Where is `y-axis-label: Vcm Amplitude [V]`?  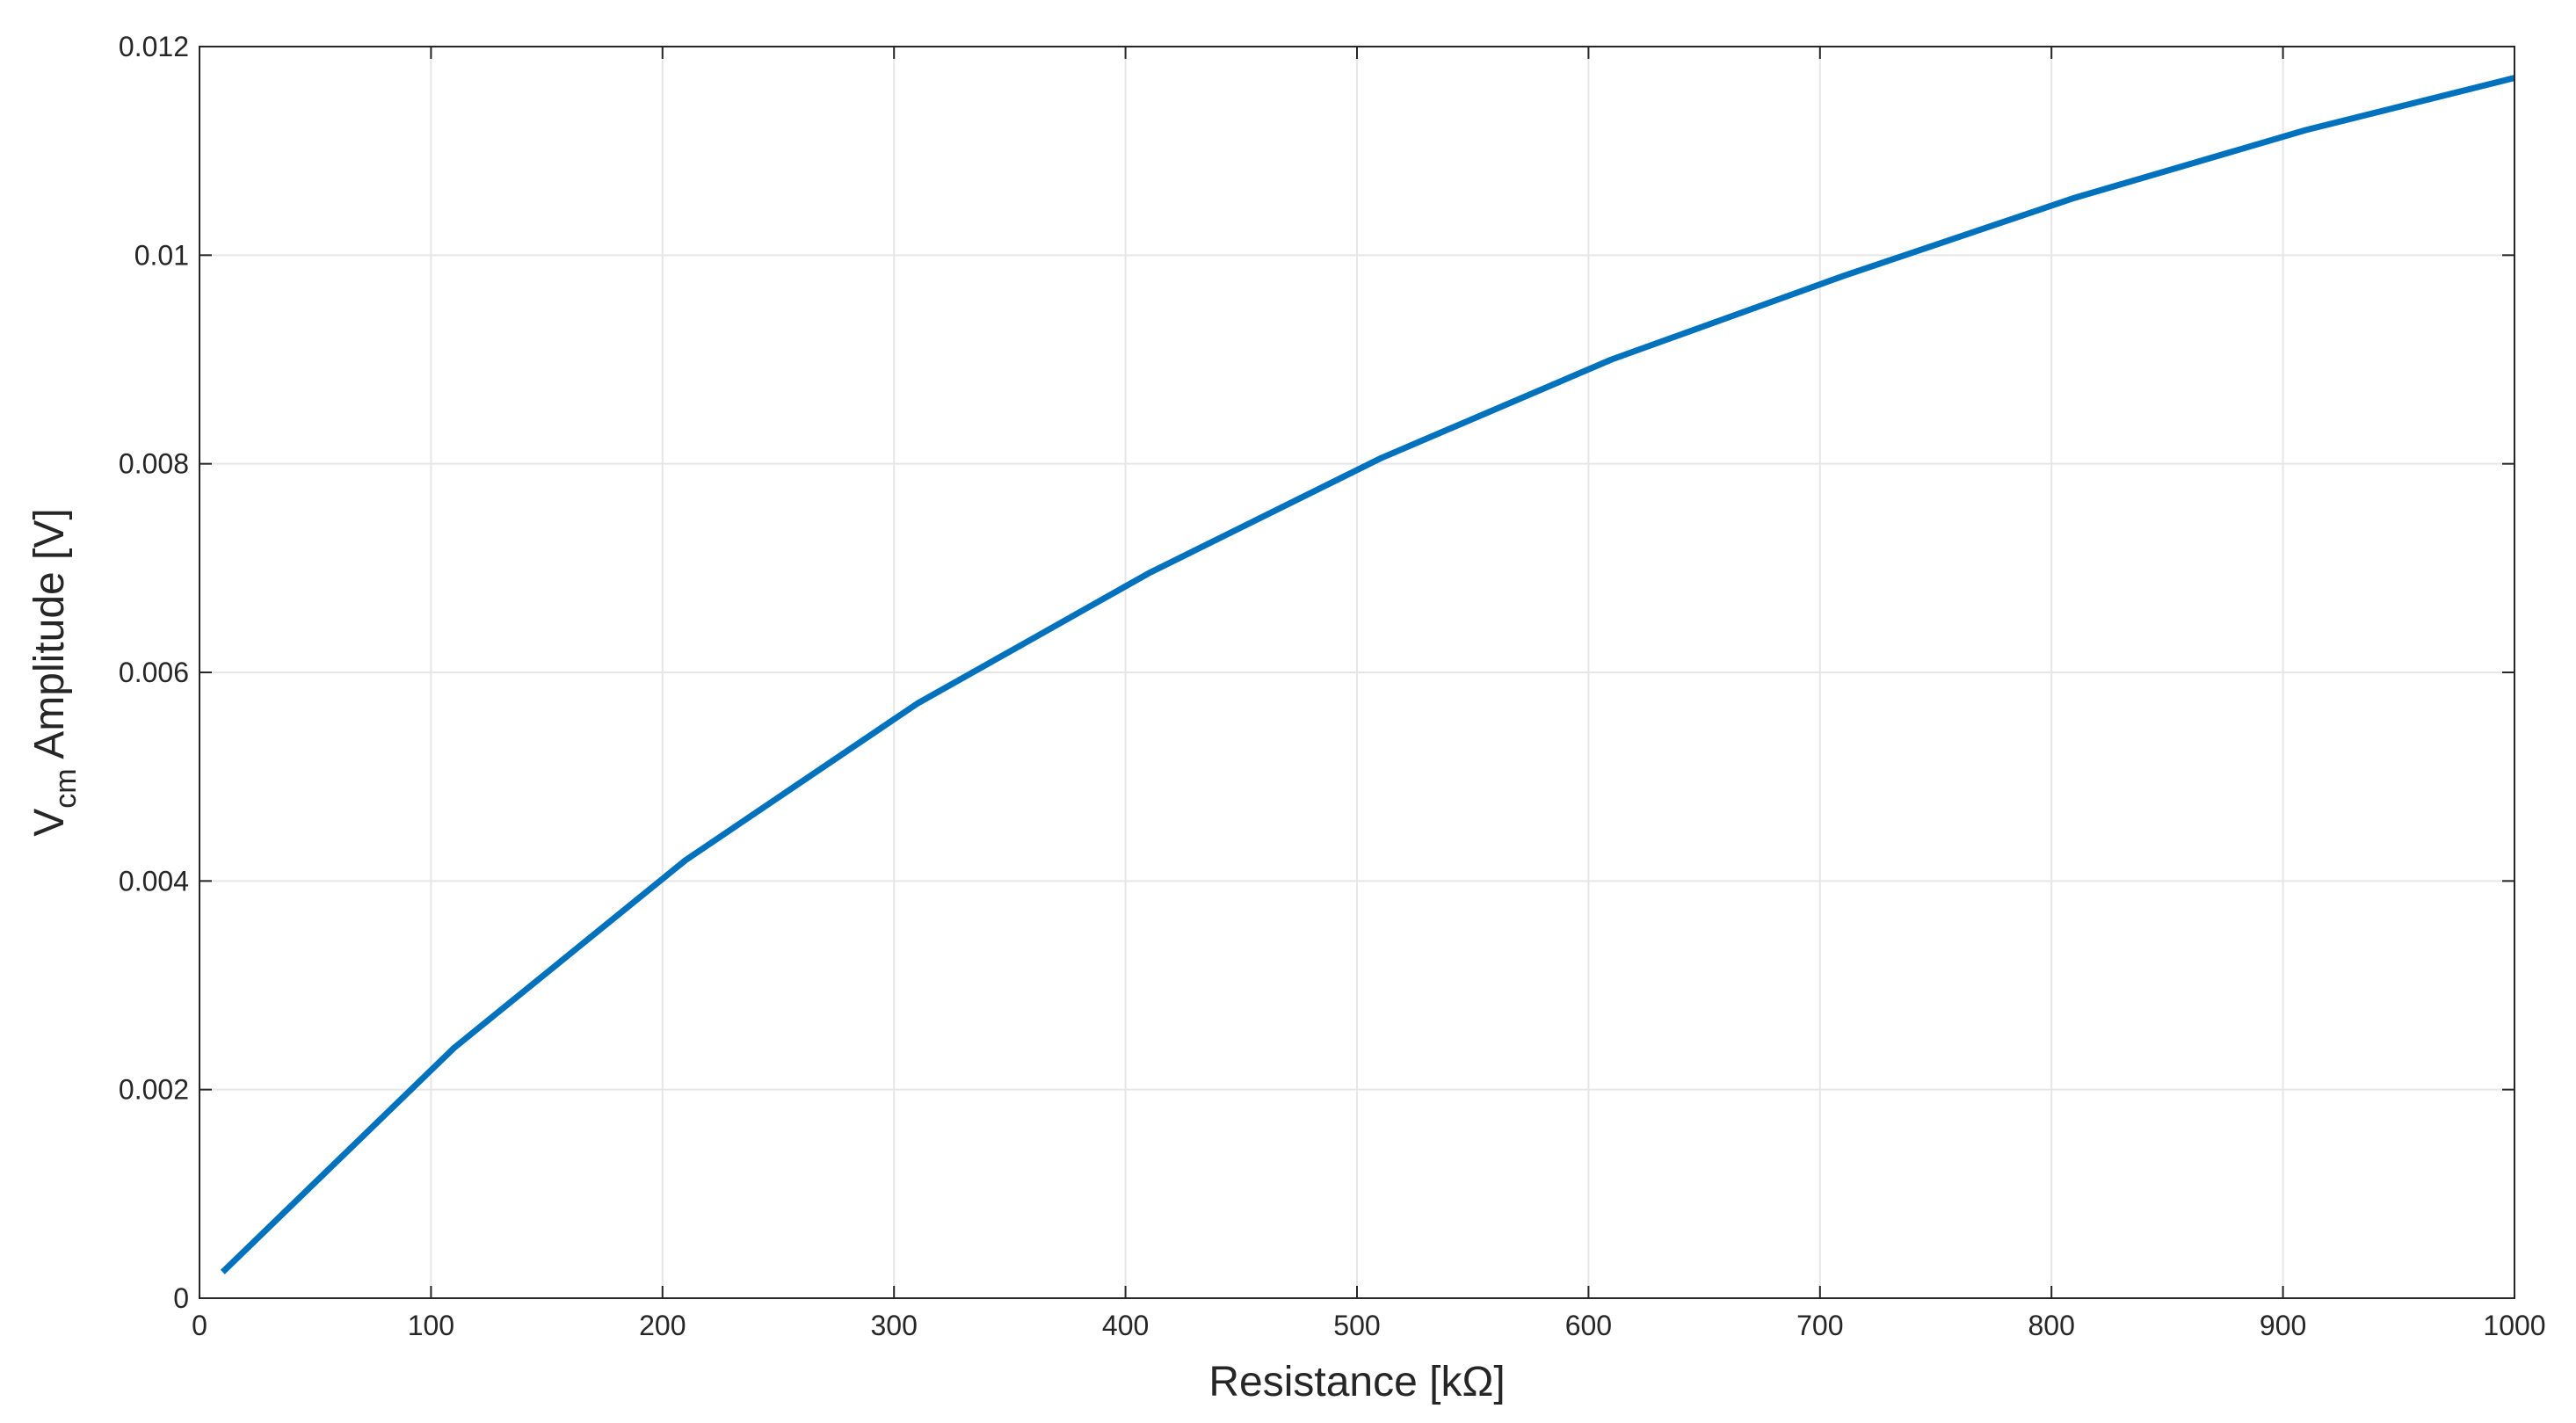
y-axis-label: Vcm Amplitude [V] is located at coordinates (54, 672).